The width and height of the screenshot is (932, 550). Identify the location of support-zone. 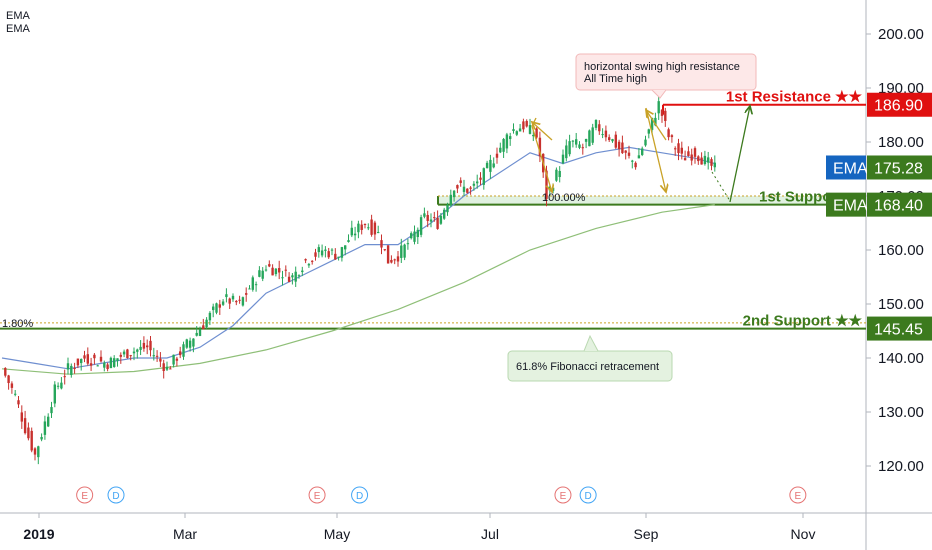
(652, 200).